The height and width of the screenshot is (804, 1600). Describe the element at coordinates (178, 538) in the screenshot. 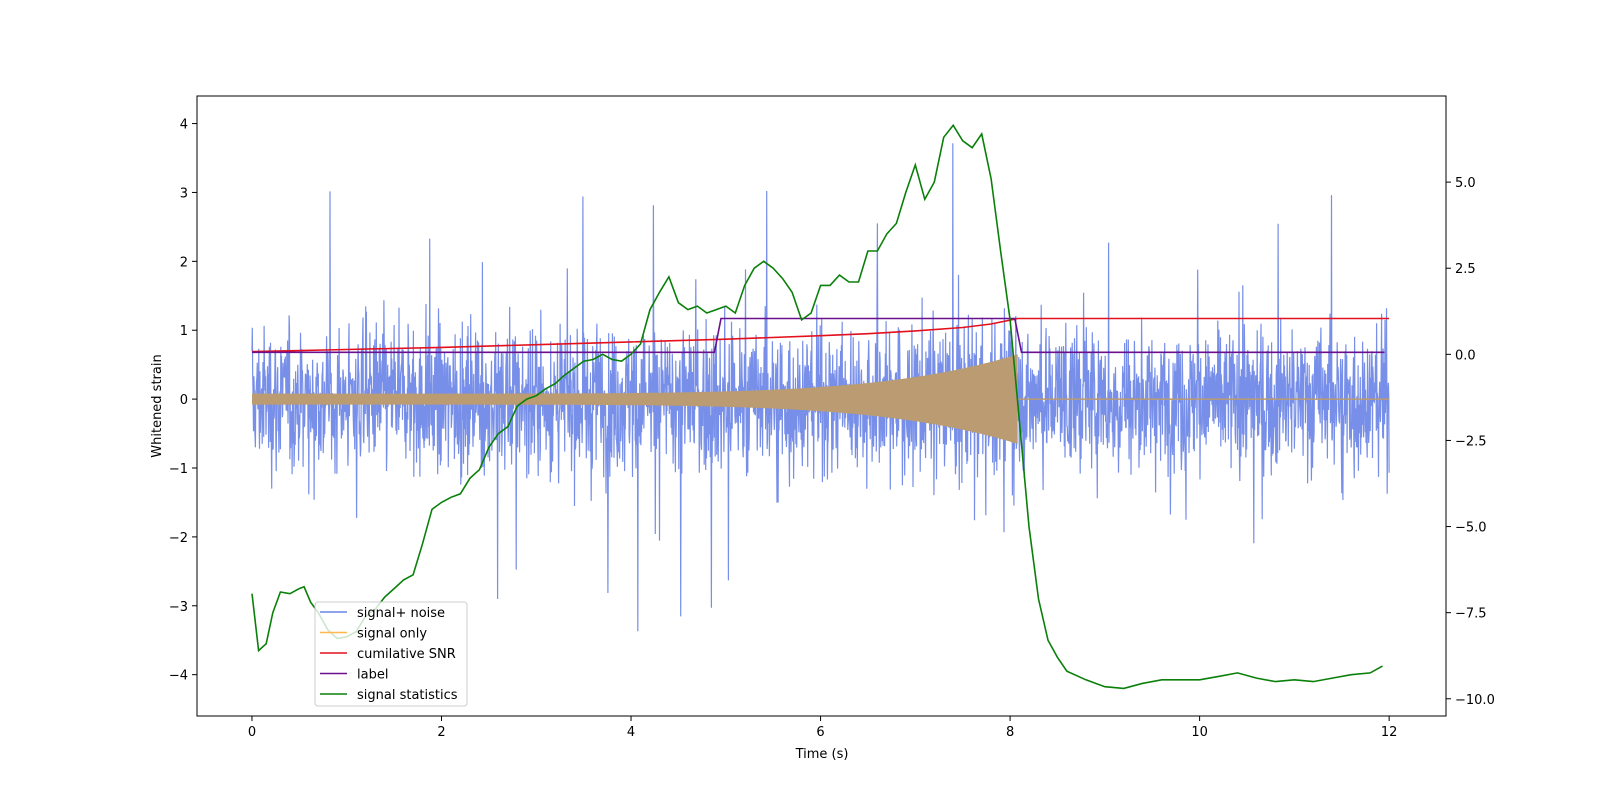

I see `y-tick-label: −2` at that location.